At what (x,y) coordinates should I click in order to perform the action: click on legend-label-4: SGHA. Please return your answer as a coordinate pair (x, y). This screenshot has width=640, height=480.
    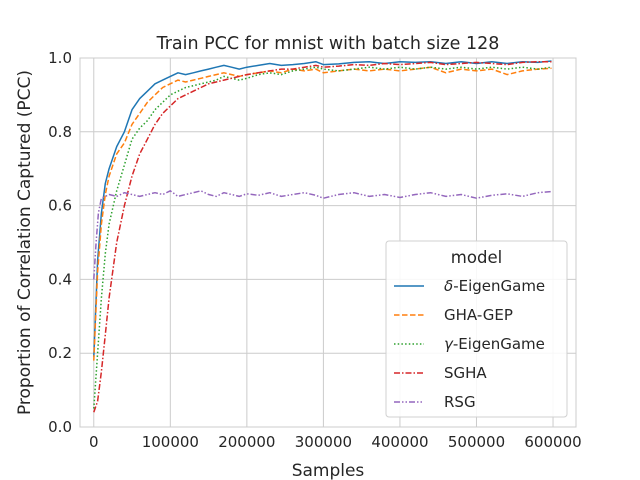
    Looking at the image, I should click on (465, 373).